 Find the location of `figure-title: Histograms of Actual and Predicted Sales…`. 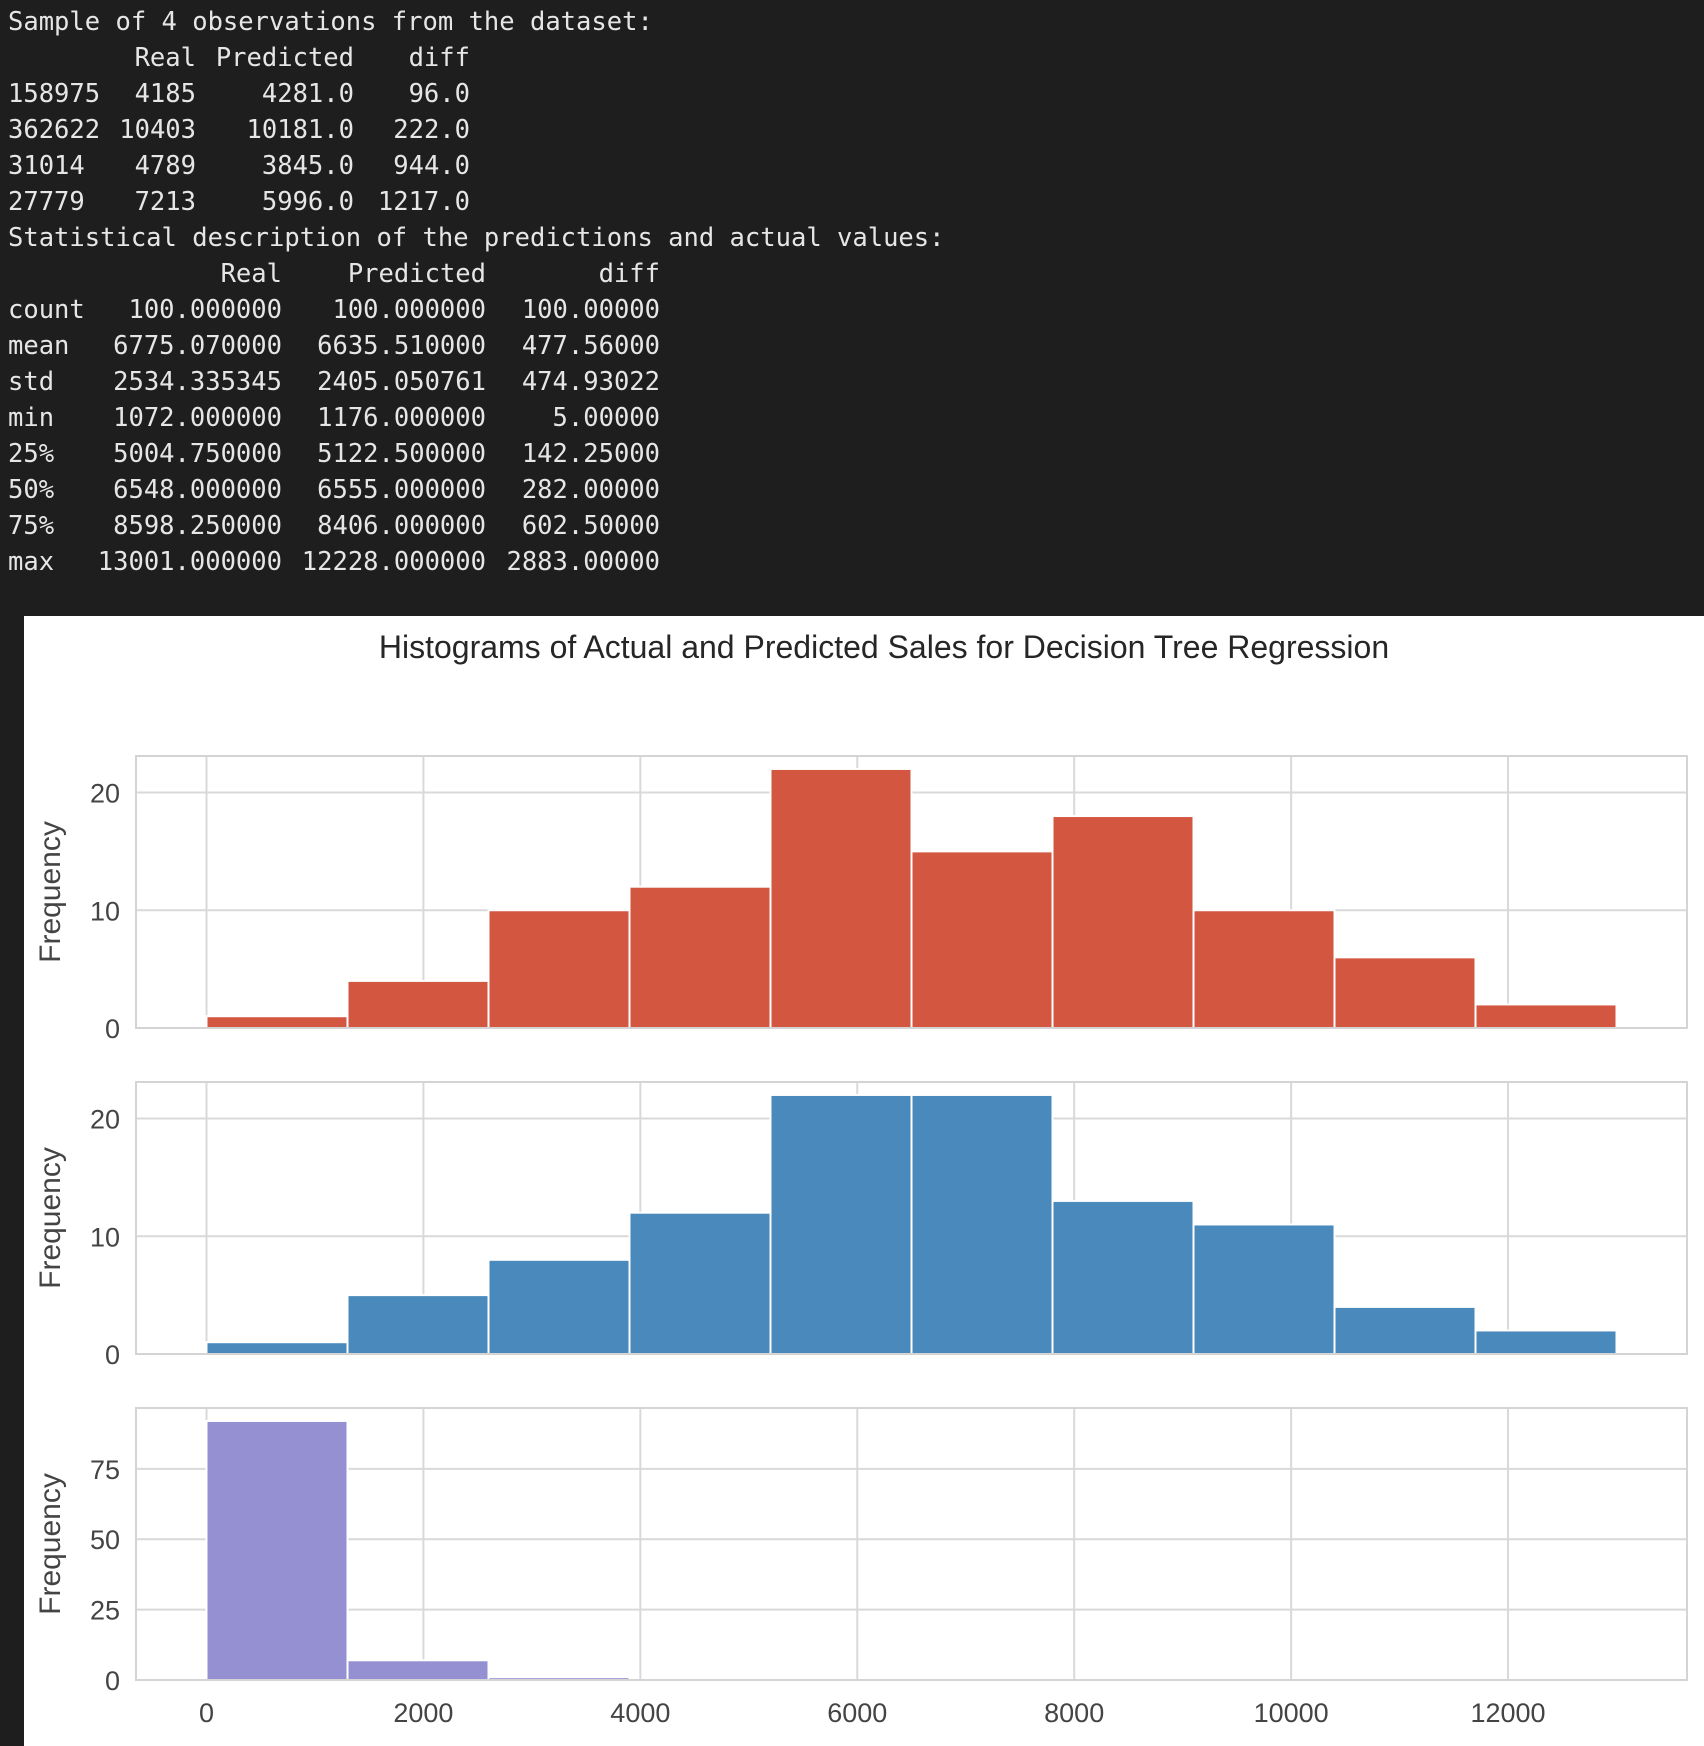

figure-title: Histograms of Actual and Predicted Sales… is located at coordinates (884, 647).